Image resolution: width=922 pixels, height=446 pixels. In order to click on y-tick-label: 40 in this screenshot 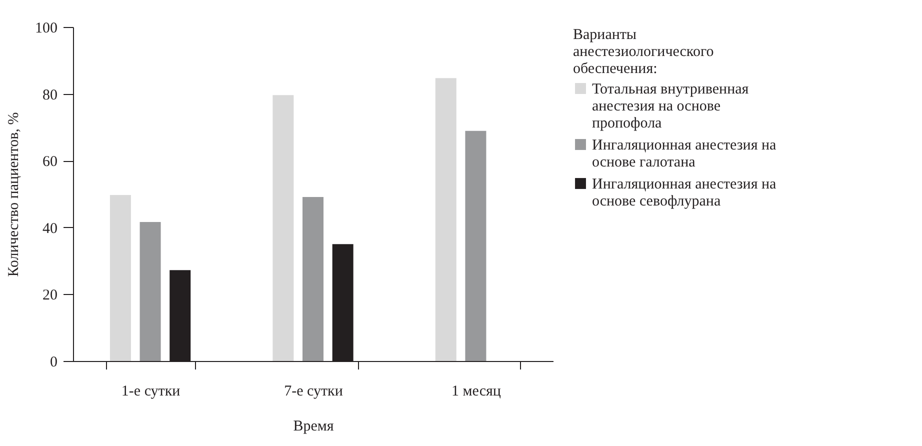, I will do `click(50, 228)`.